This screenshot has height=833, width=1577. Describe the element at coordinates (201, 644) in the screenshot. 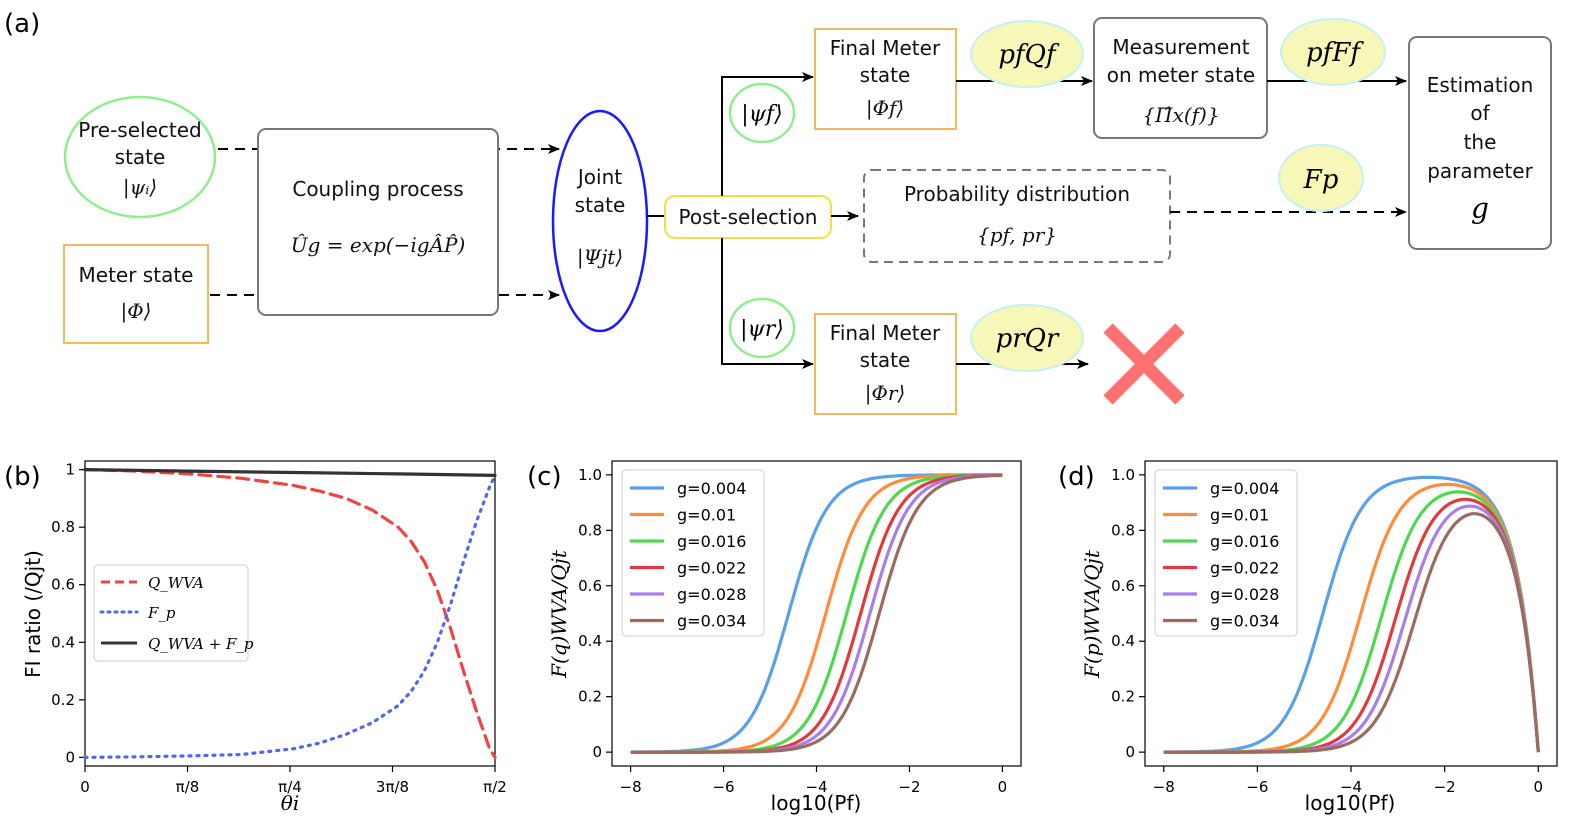

I see `legend-sum-label: Q_WVA + F_p` at that location.